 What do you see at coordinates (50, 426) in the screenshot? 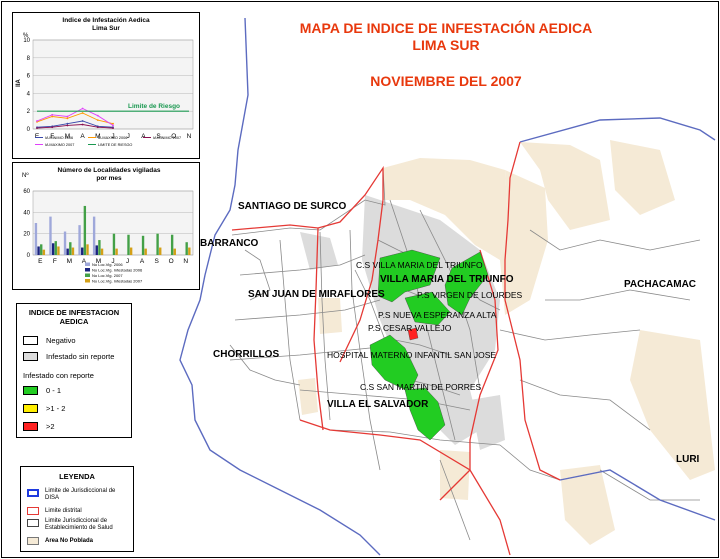
I see `legend-high-label: >2` at bounding box center [50, 426].